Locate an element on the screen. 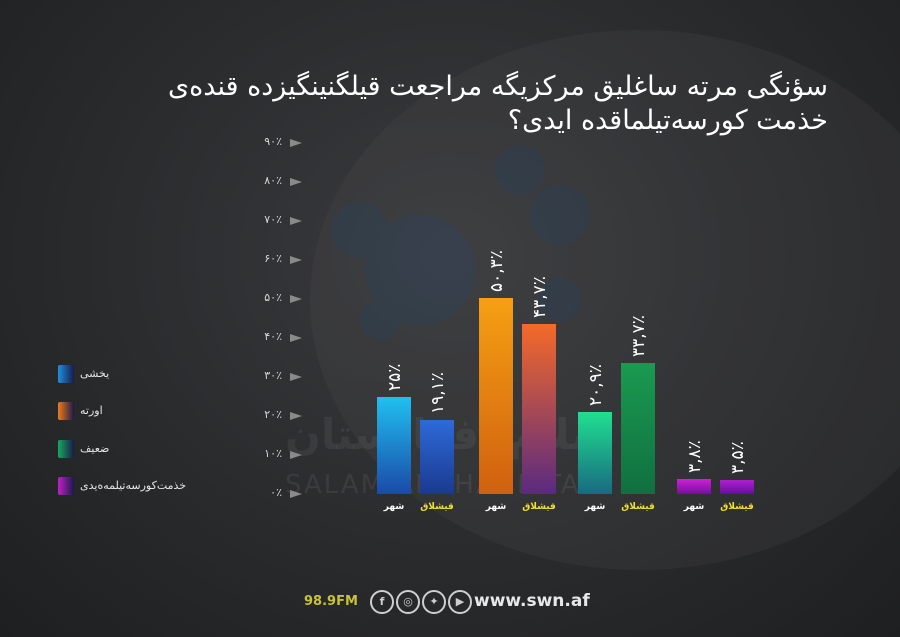 Image resolution: width=900 pixels, height=637 pixels. y-tick-label: ۲۰٪ is located at coordinates (273, 414).